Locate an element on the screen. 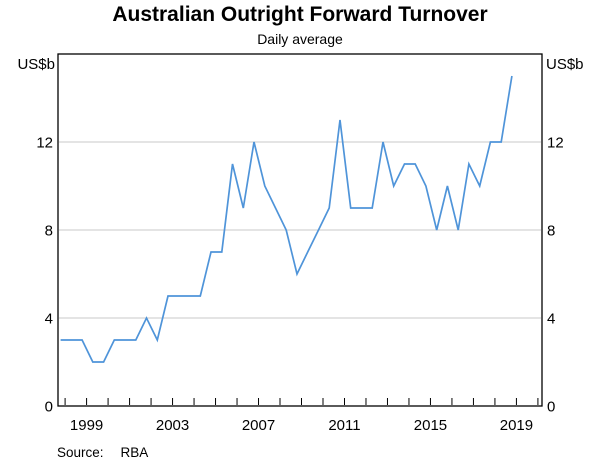  y-tick-label-right: 8 is located at coordinates (551, 230).